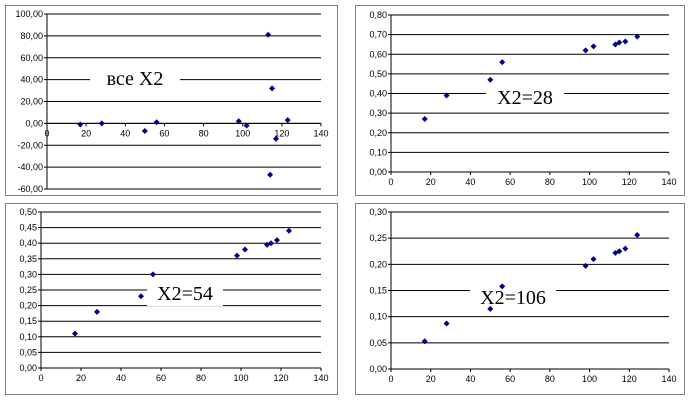 The image size is (691, 403). What do you see at coordinates (378, 35) in the screenshot?
I see `y-tick-label: 0,70` at bounding box center [378, 35].